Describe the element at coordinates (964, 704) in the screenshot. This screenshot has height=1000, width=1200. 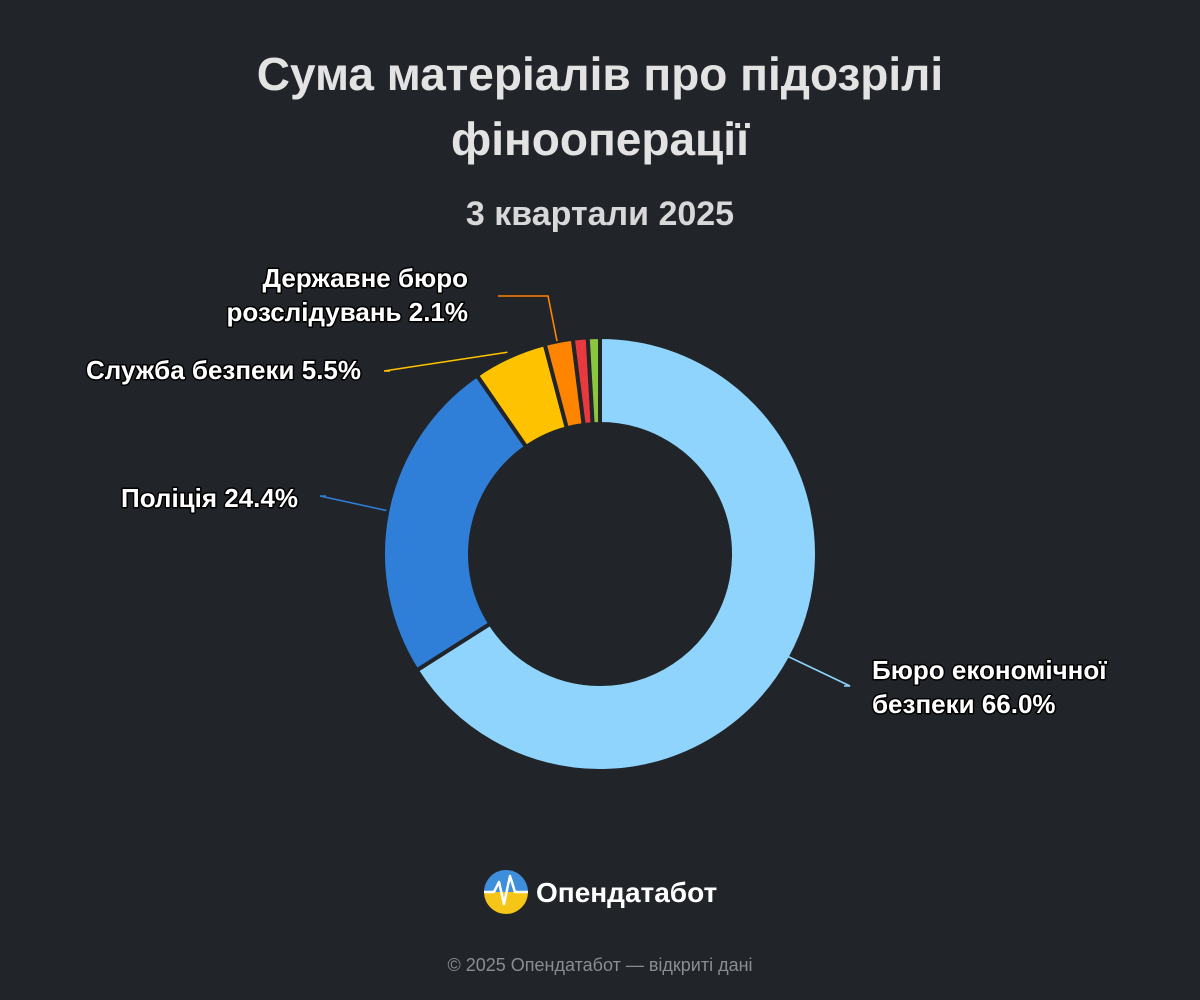
I see `data-label-0-line-1: безпеки 66.0%` at that location.